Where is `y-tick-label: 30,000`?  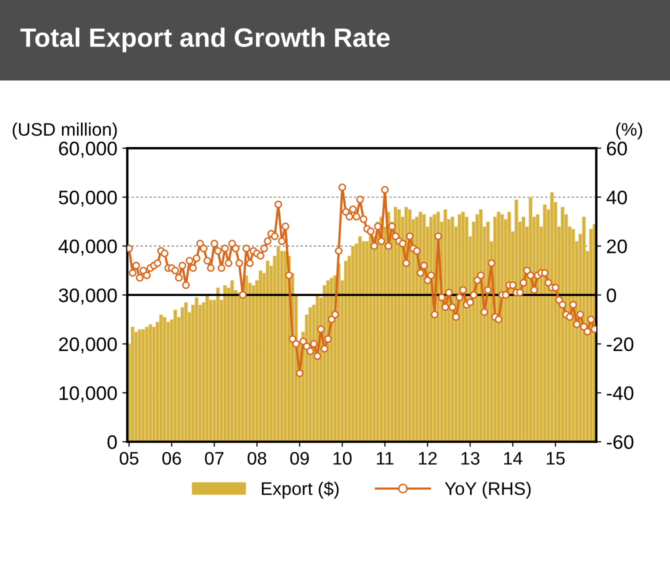 y-tick-label: 30,000 is located at coordinates (87, 296).